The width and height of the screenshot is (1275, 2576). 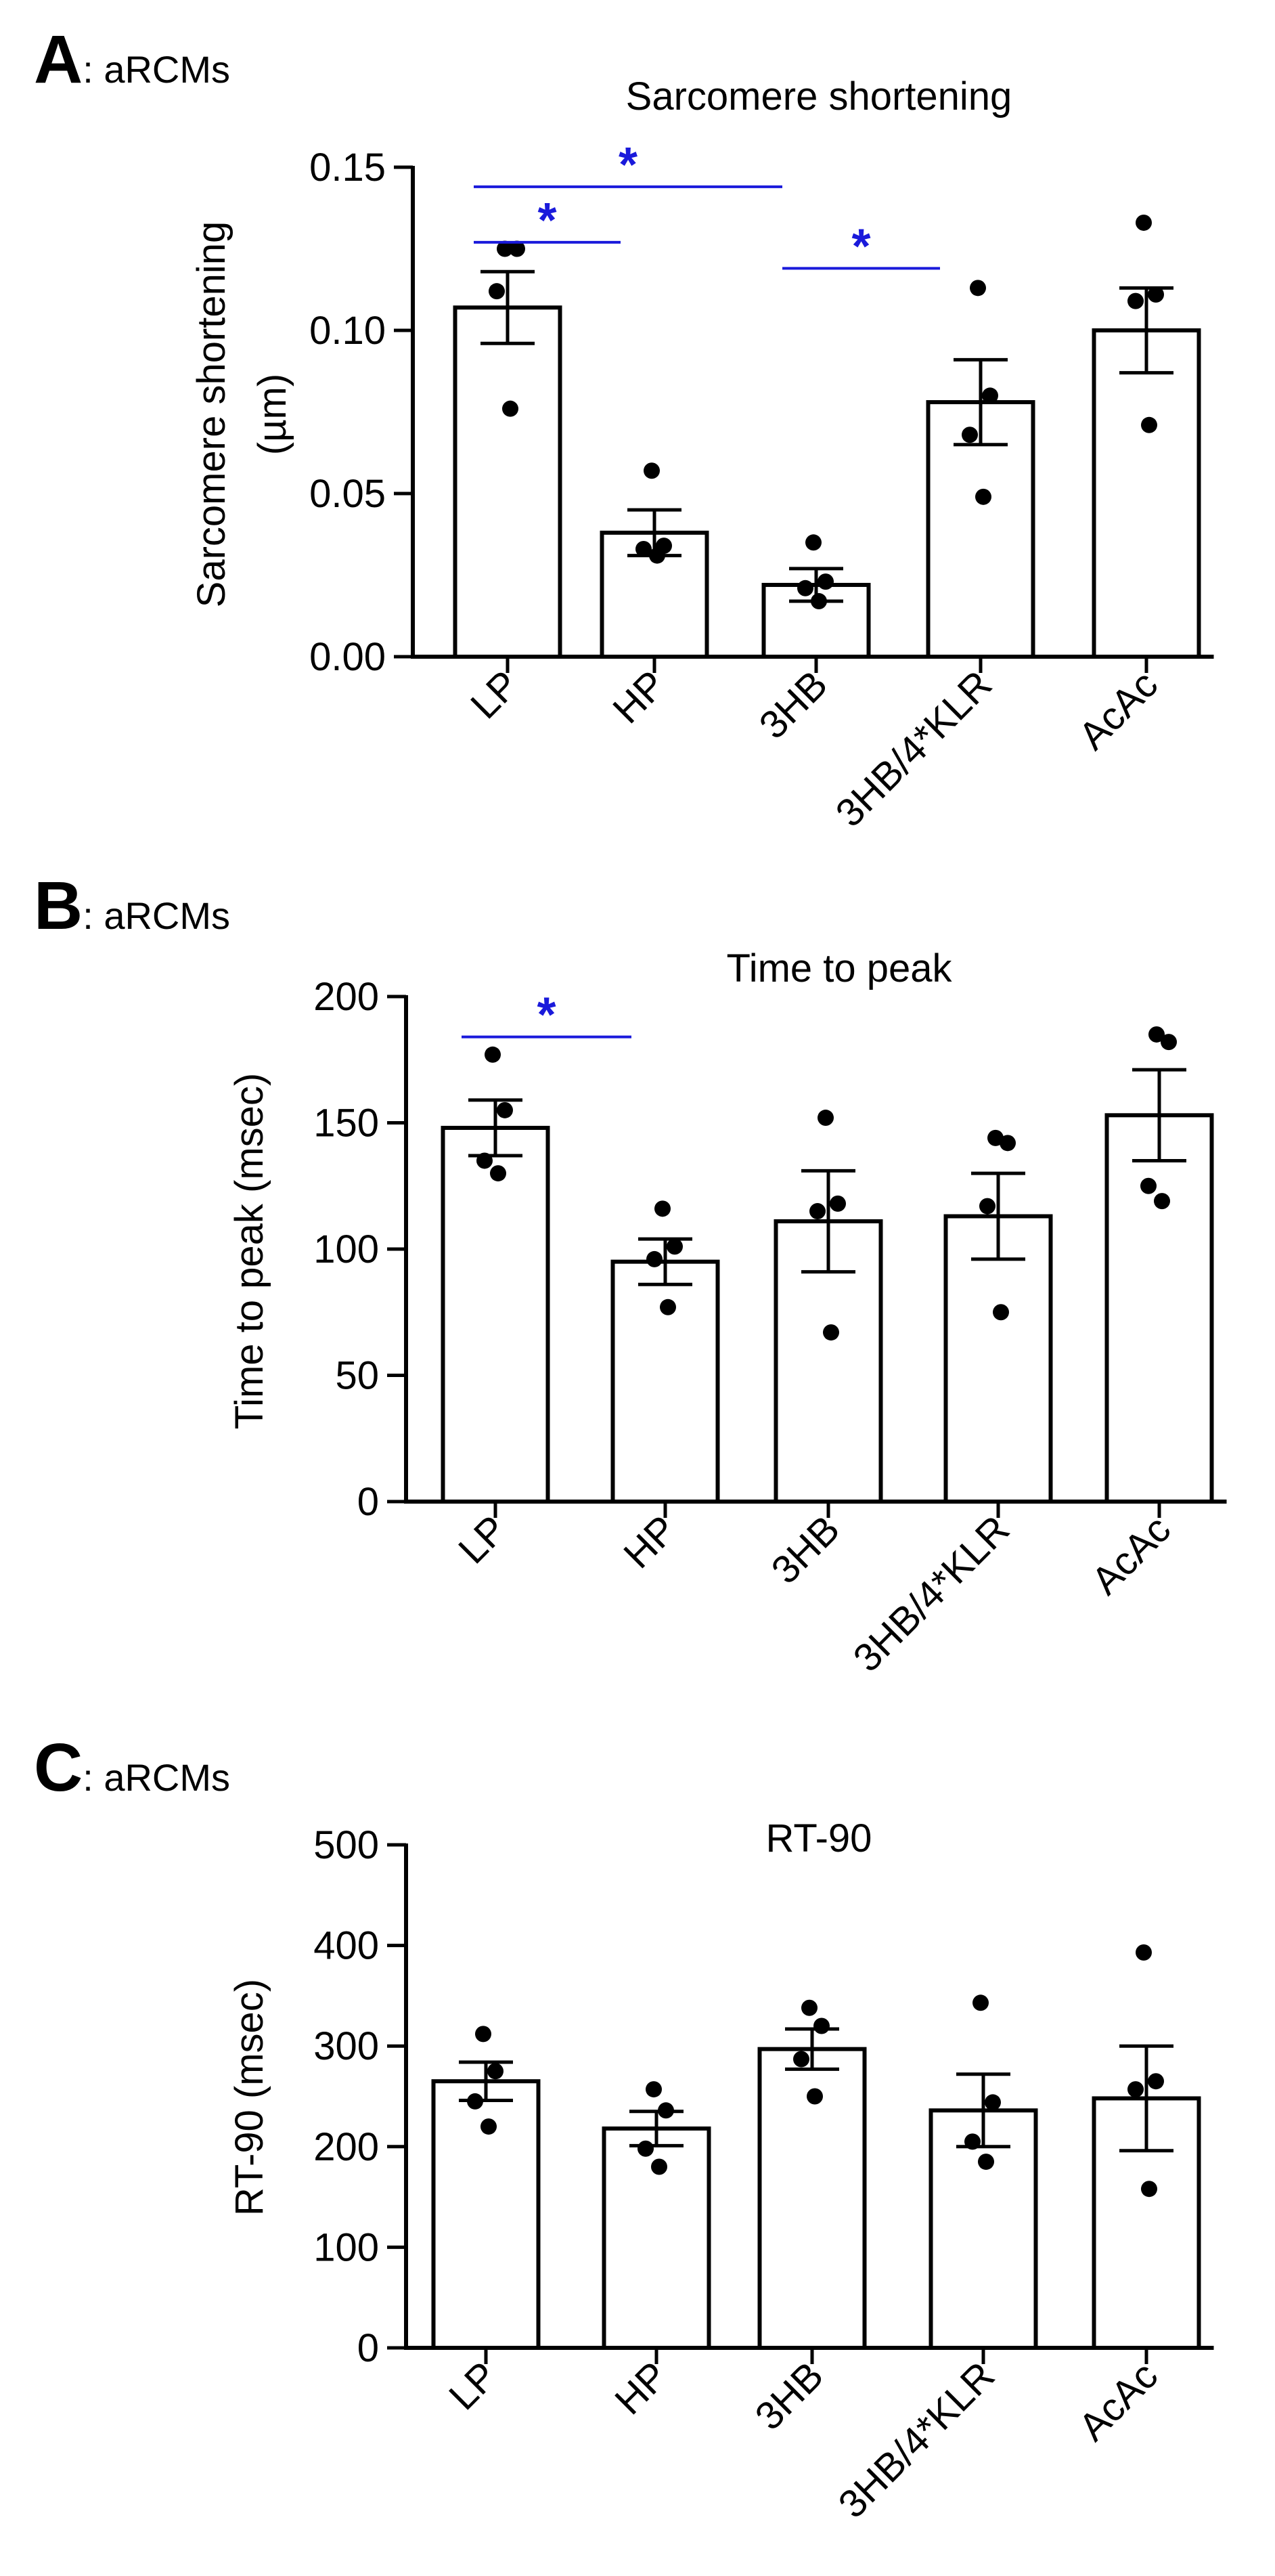 I want to click on chart-title: Time to peak, so click(x=839, y=968).